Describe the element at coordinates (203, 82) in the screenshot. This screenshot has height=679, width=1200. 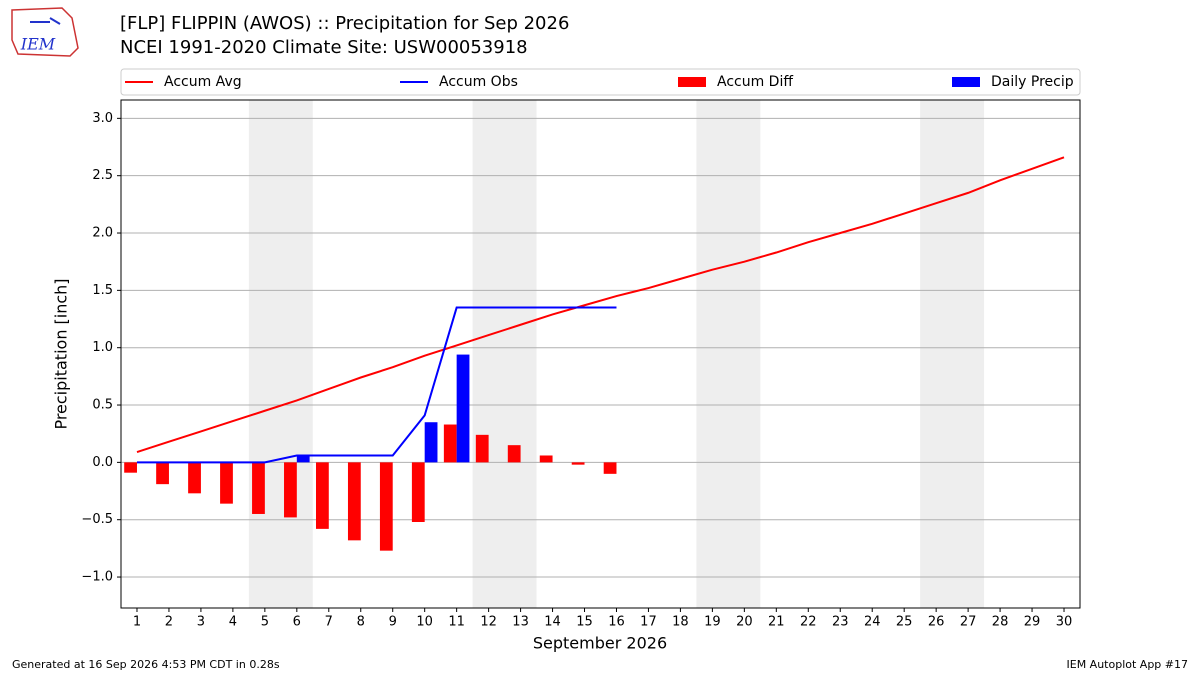
I see `legend-label: Accum Avg` at that location.